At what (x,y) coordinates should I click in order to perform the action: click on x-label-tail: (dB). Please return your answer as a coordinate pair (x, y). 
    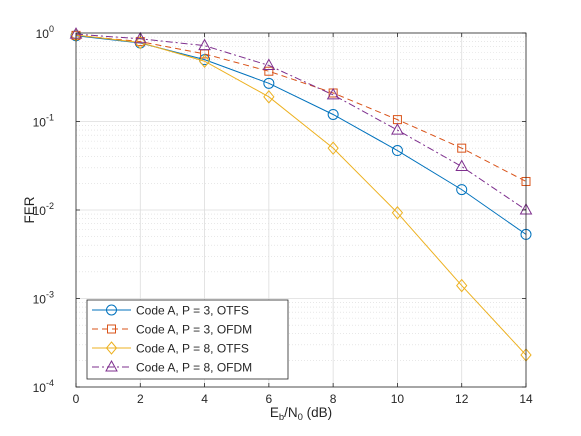
    Looking at the image, I should click on (317, 412).